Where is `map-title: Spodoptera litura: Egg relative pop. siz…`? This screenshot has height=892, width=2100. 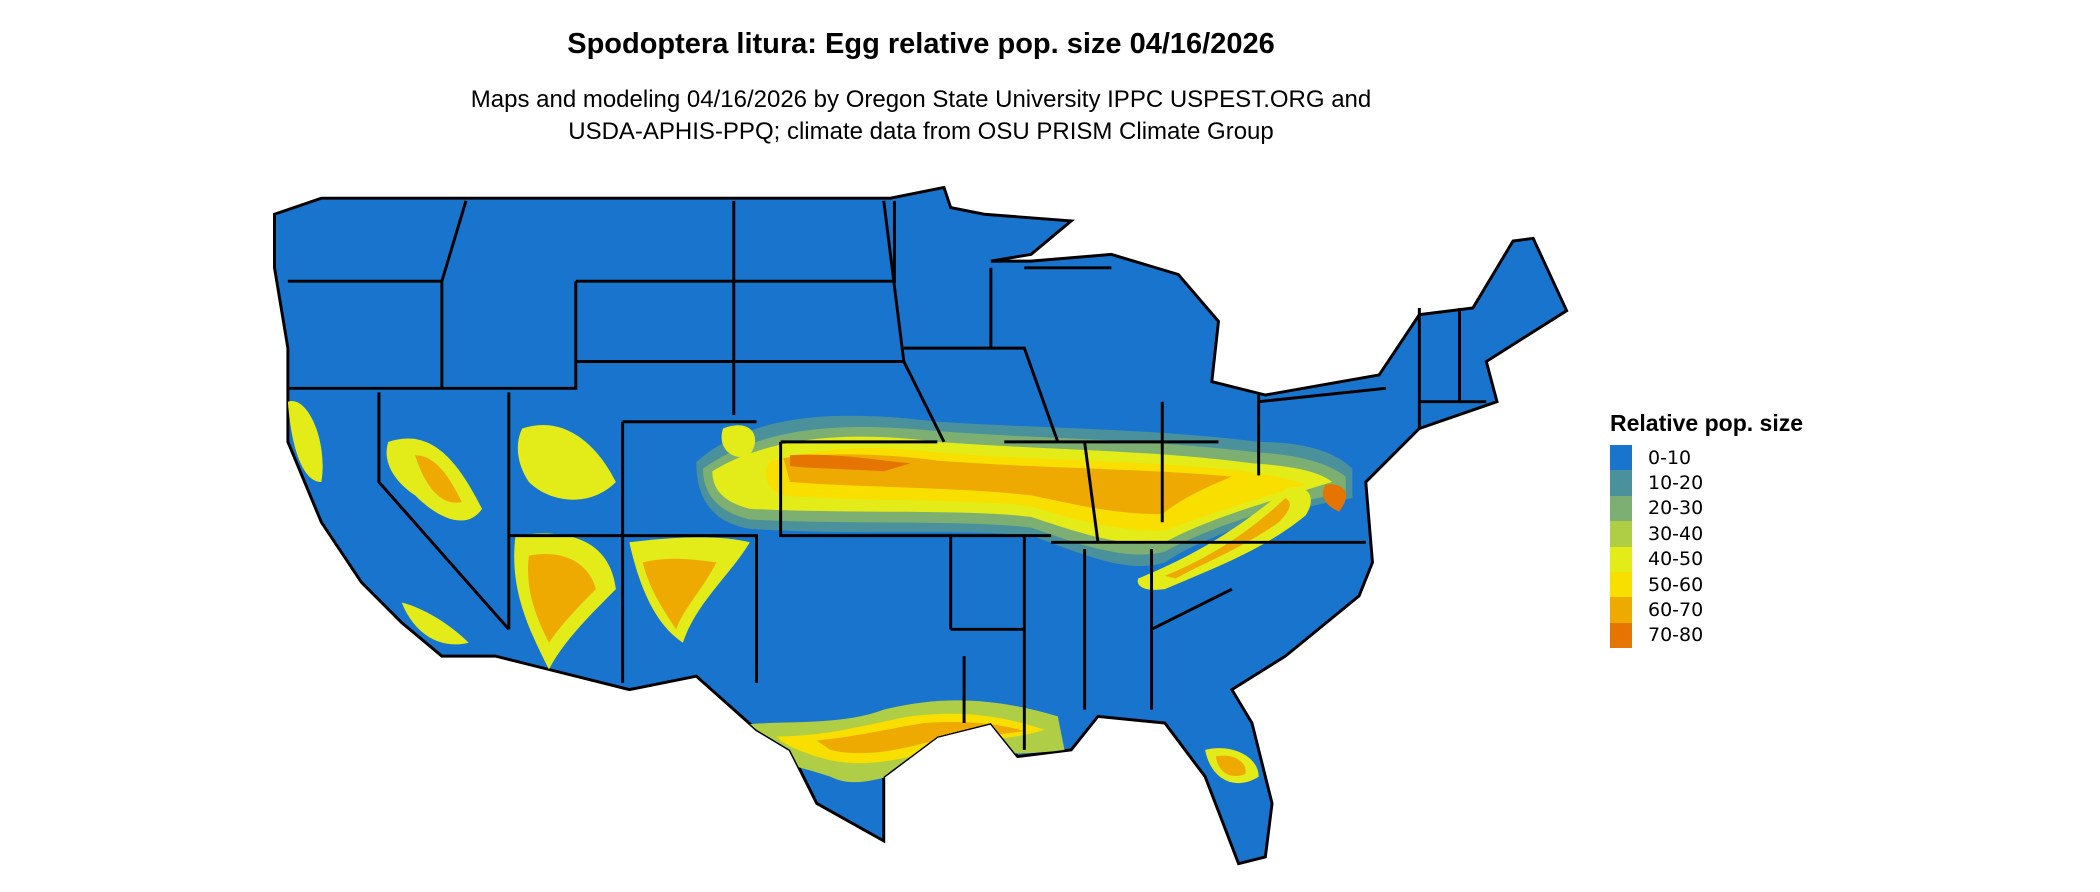
map-title: Spodoptera litura: Egg relative pop. siz… is located at coordinates (921, 44).